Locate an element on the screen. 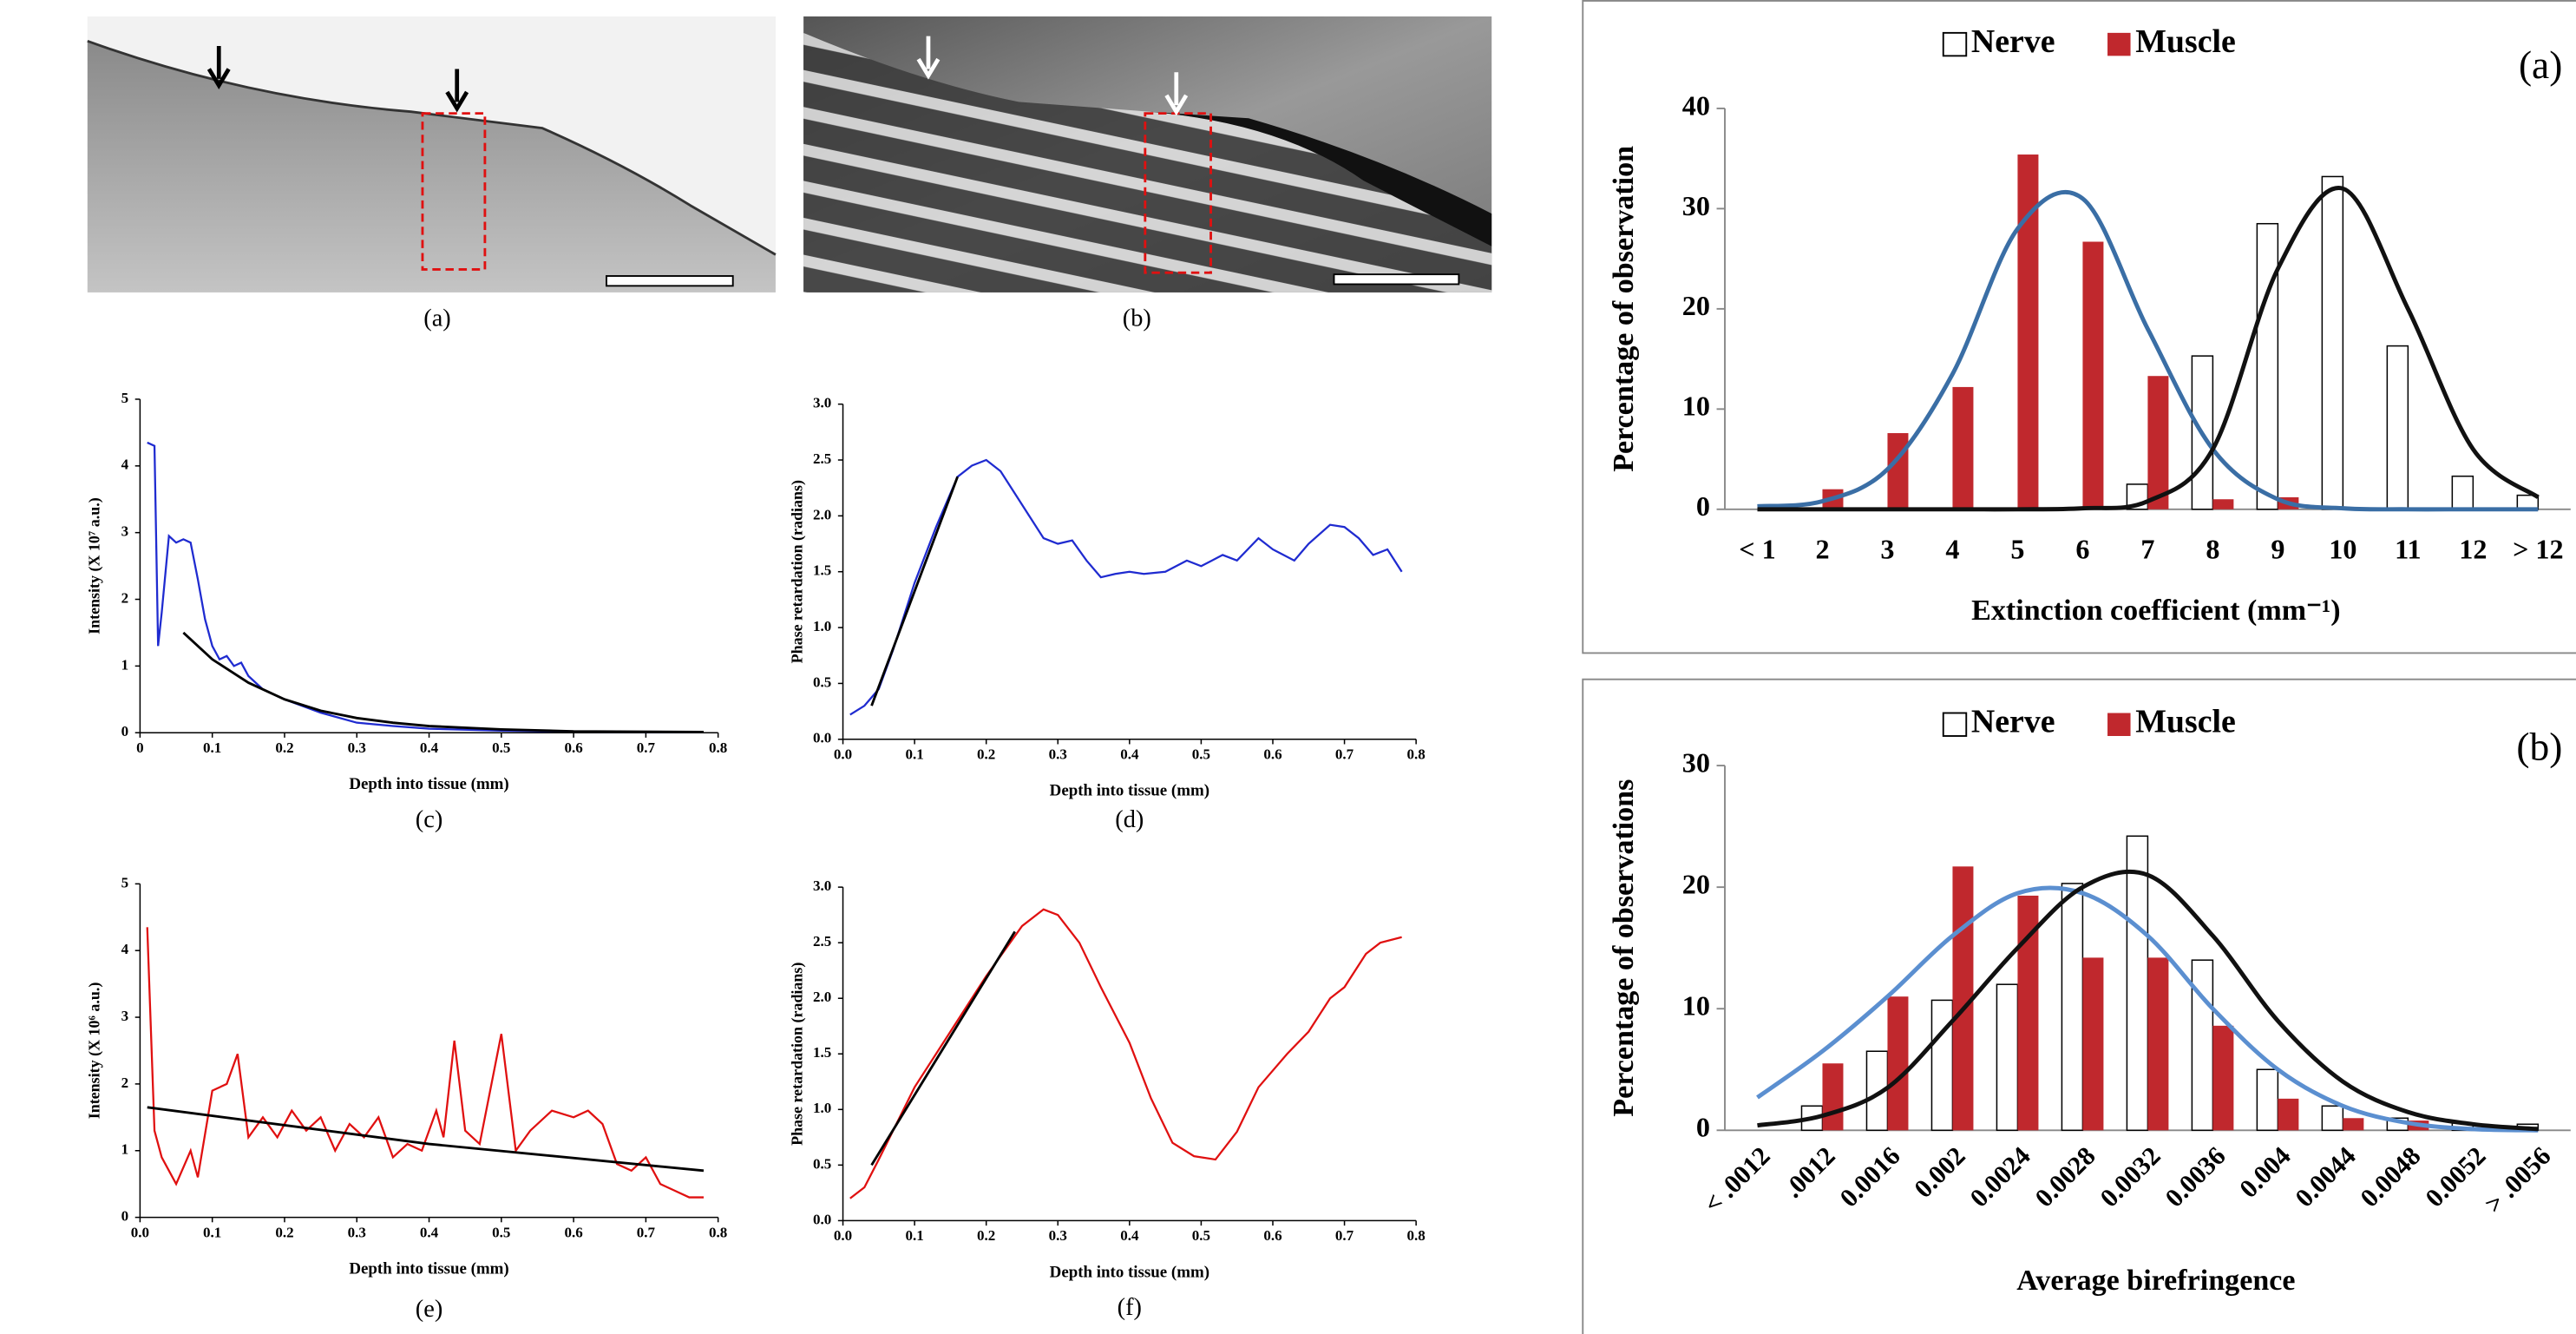  x-tick-label: 3 is located at coordinates (1887, 549).